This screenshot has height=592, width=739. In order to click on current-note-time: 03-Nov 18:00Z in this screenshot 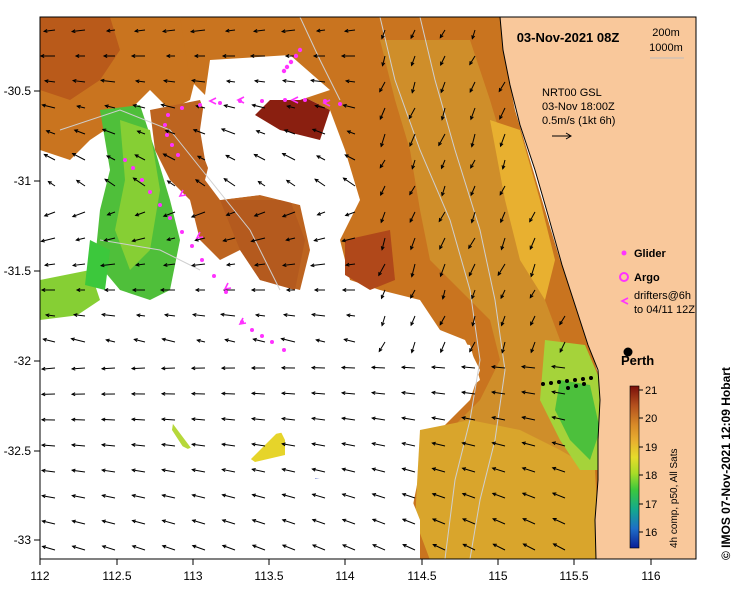, I will do `click(578, 107)`.